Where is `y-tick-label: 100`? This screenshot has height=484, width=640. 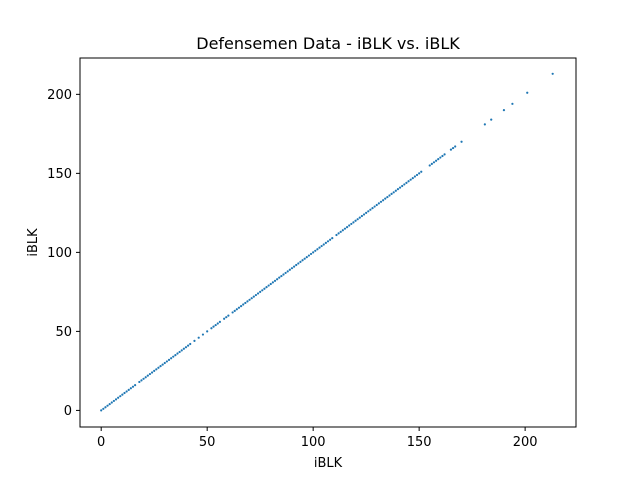
y-tick-label: 100 is located at coordinates (59, 253).